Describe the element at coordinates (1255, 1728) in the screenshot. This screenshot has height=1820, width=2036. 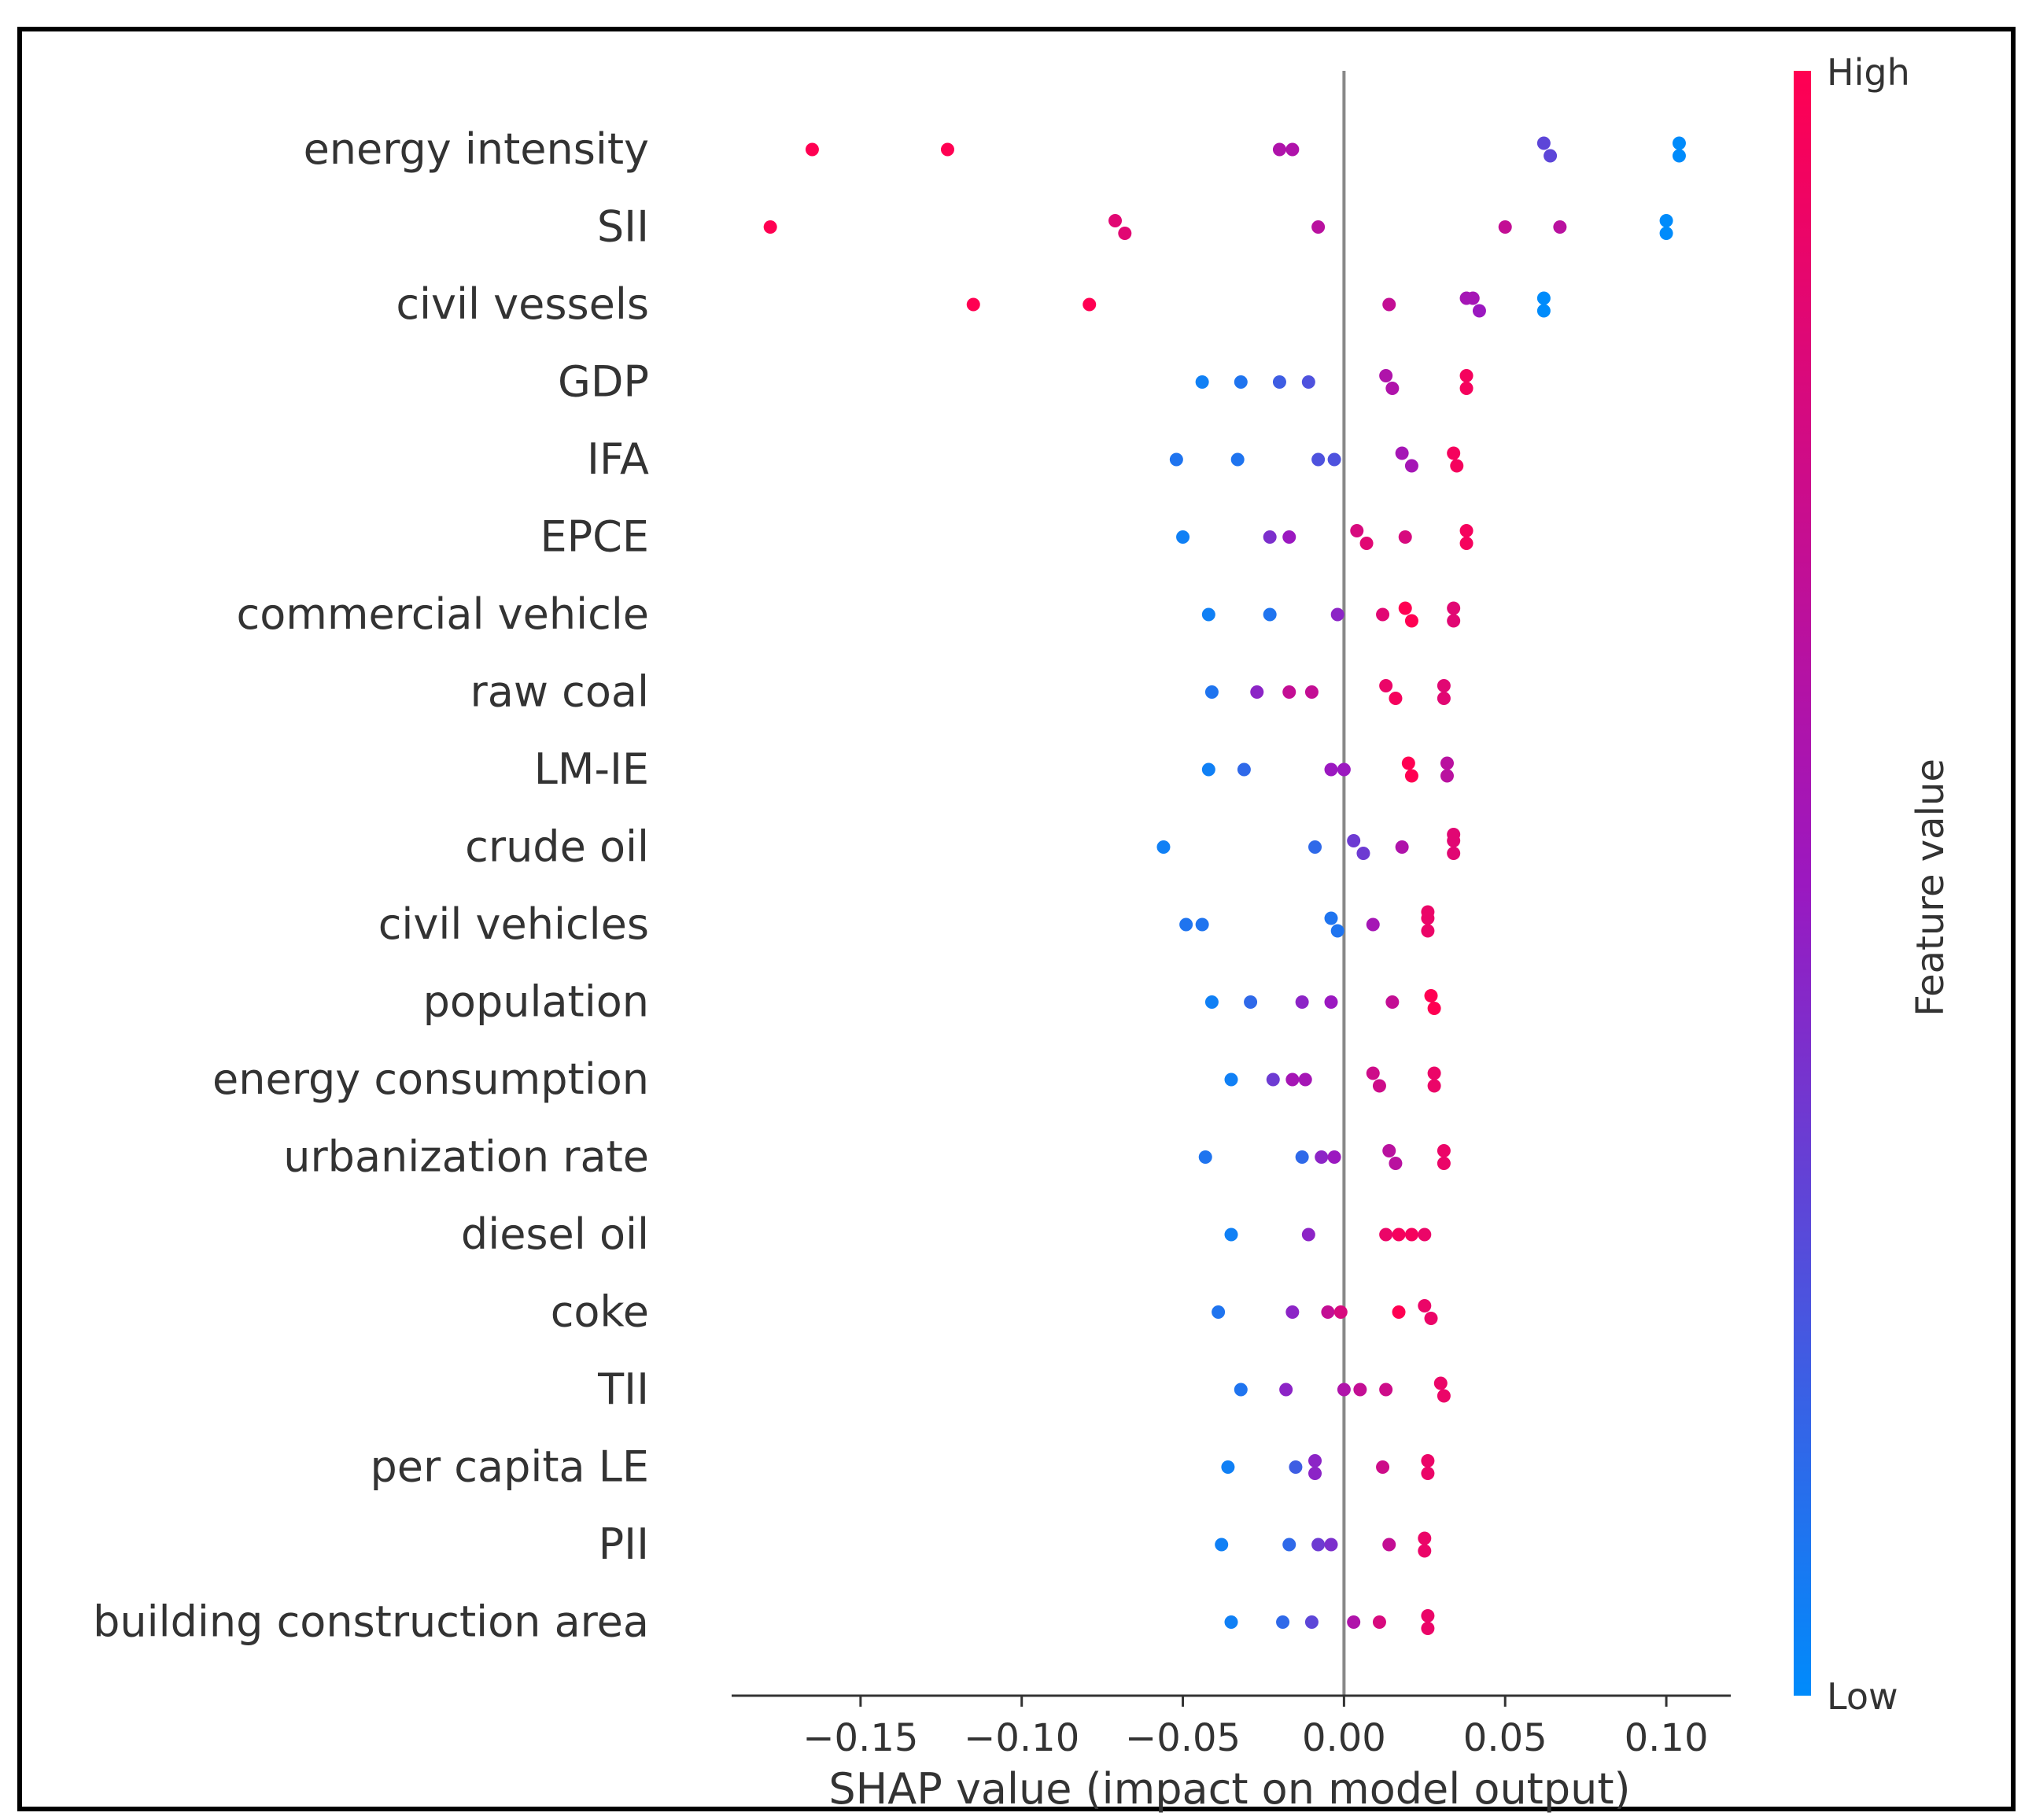
I see `x-ticks: −0.15 −0.10 −0.05 0.00 0.05 0.10` at that location.